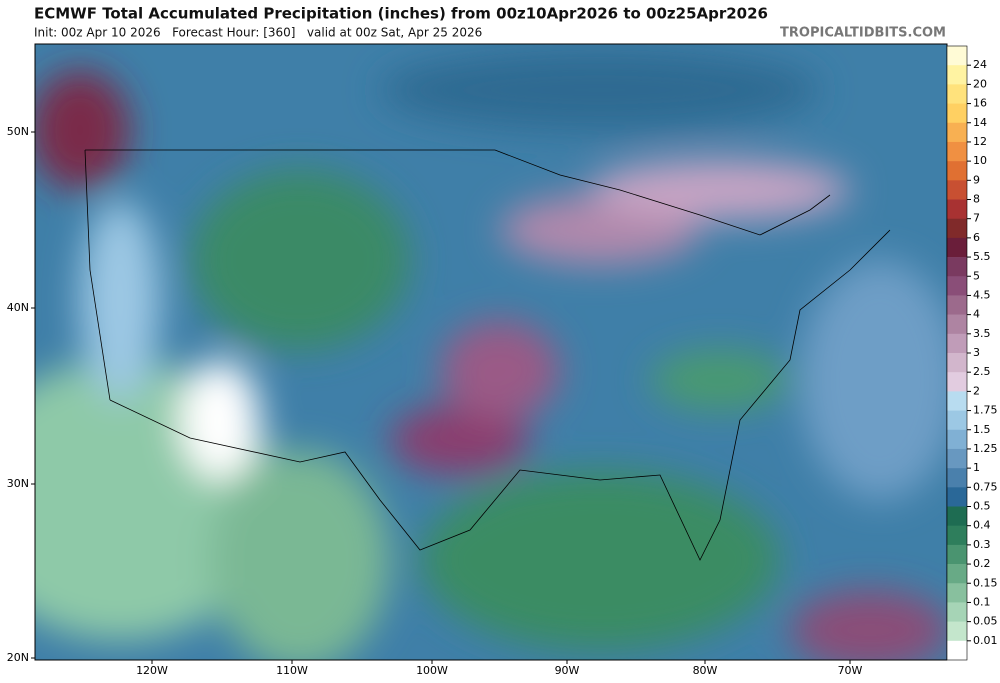  I want to click on lat-label: 20N, so click(18, 657).